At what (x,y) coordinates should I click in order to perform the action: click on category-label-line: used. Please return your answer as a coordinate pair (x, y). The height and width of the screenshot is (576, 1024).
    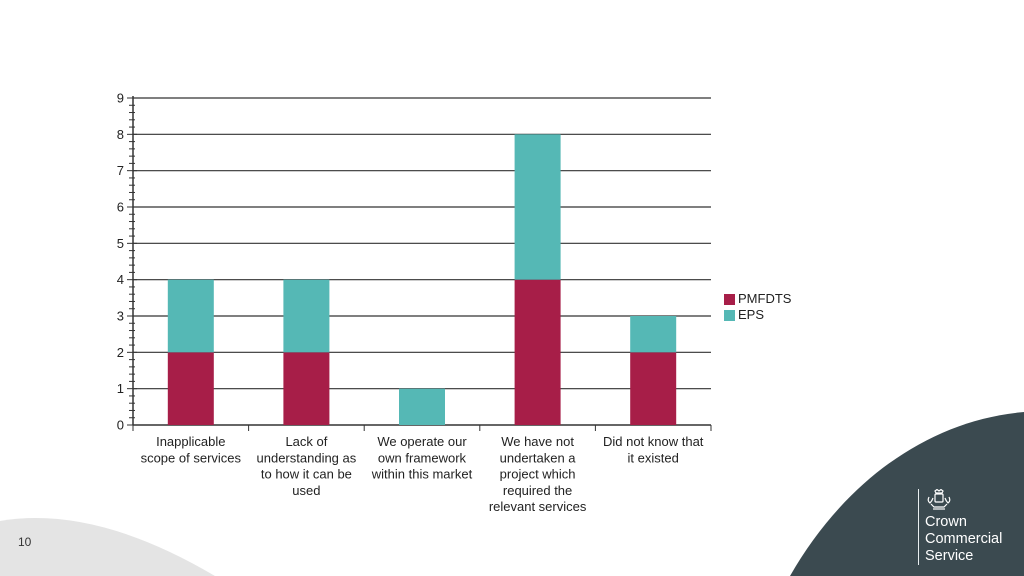
    Looking at the image, I should click on (306, 490).